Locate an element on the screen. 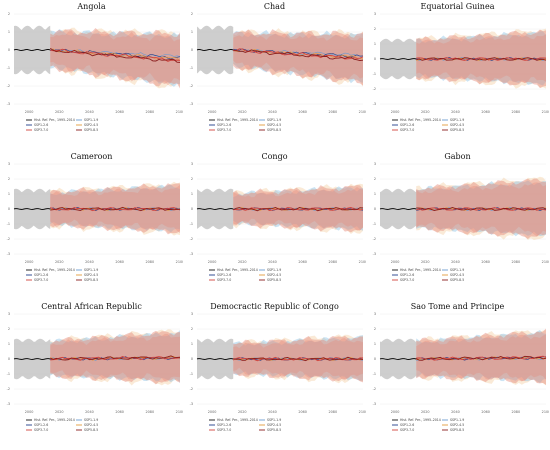 The width and height of the screenshot is (550, 450). series-line-ssp370 is located at coordinates (115, 358).